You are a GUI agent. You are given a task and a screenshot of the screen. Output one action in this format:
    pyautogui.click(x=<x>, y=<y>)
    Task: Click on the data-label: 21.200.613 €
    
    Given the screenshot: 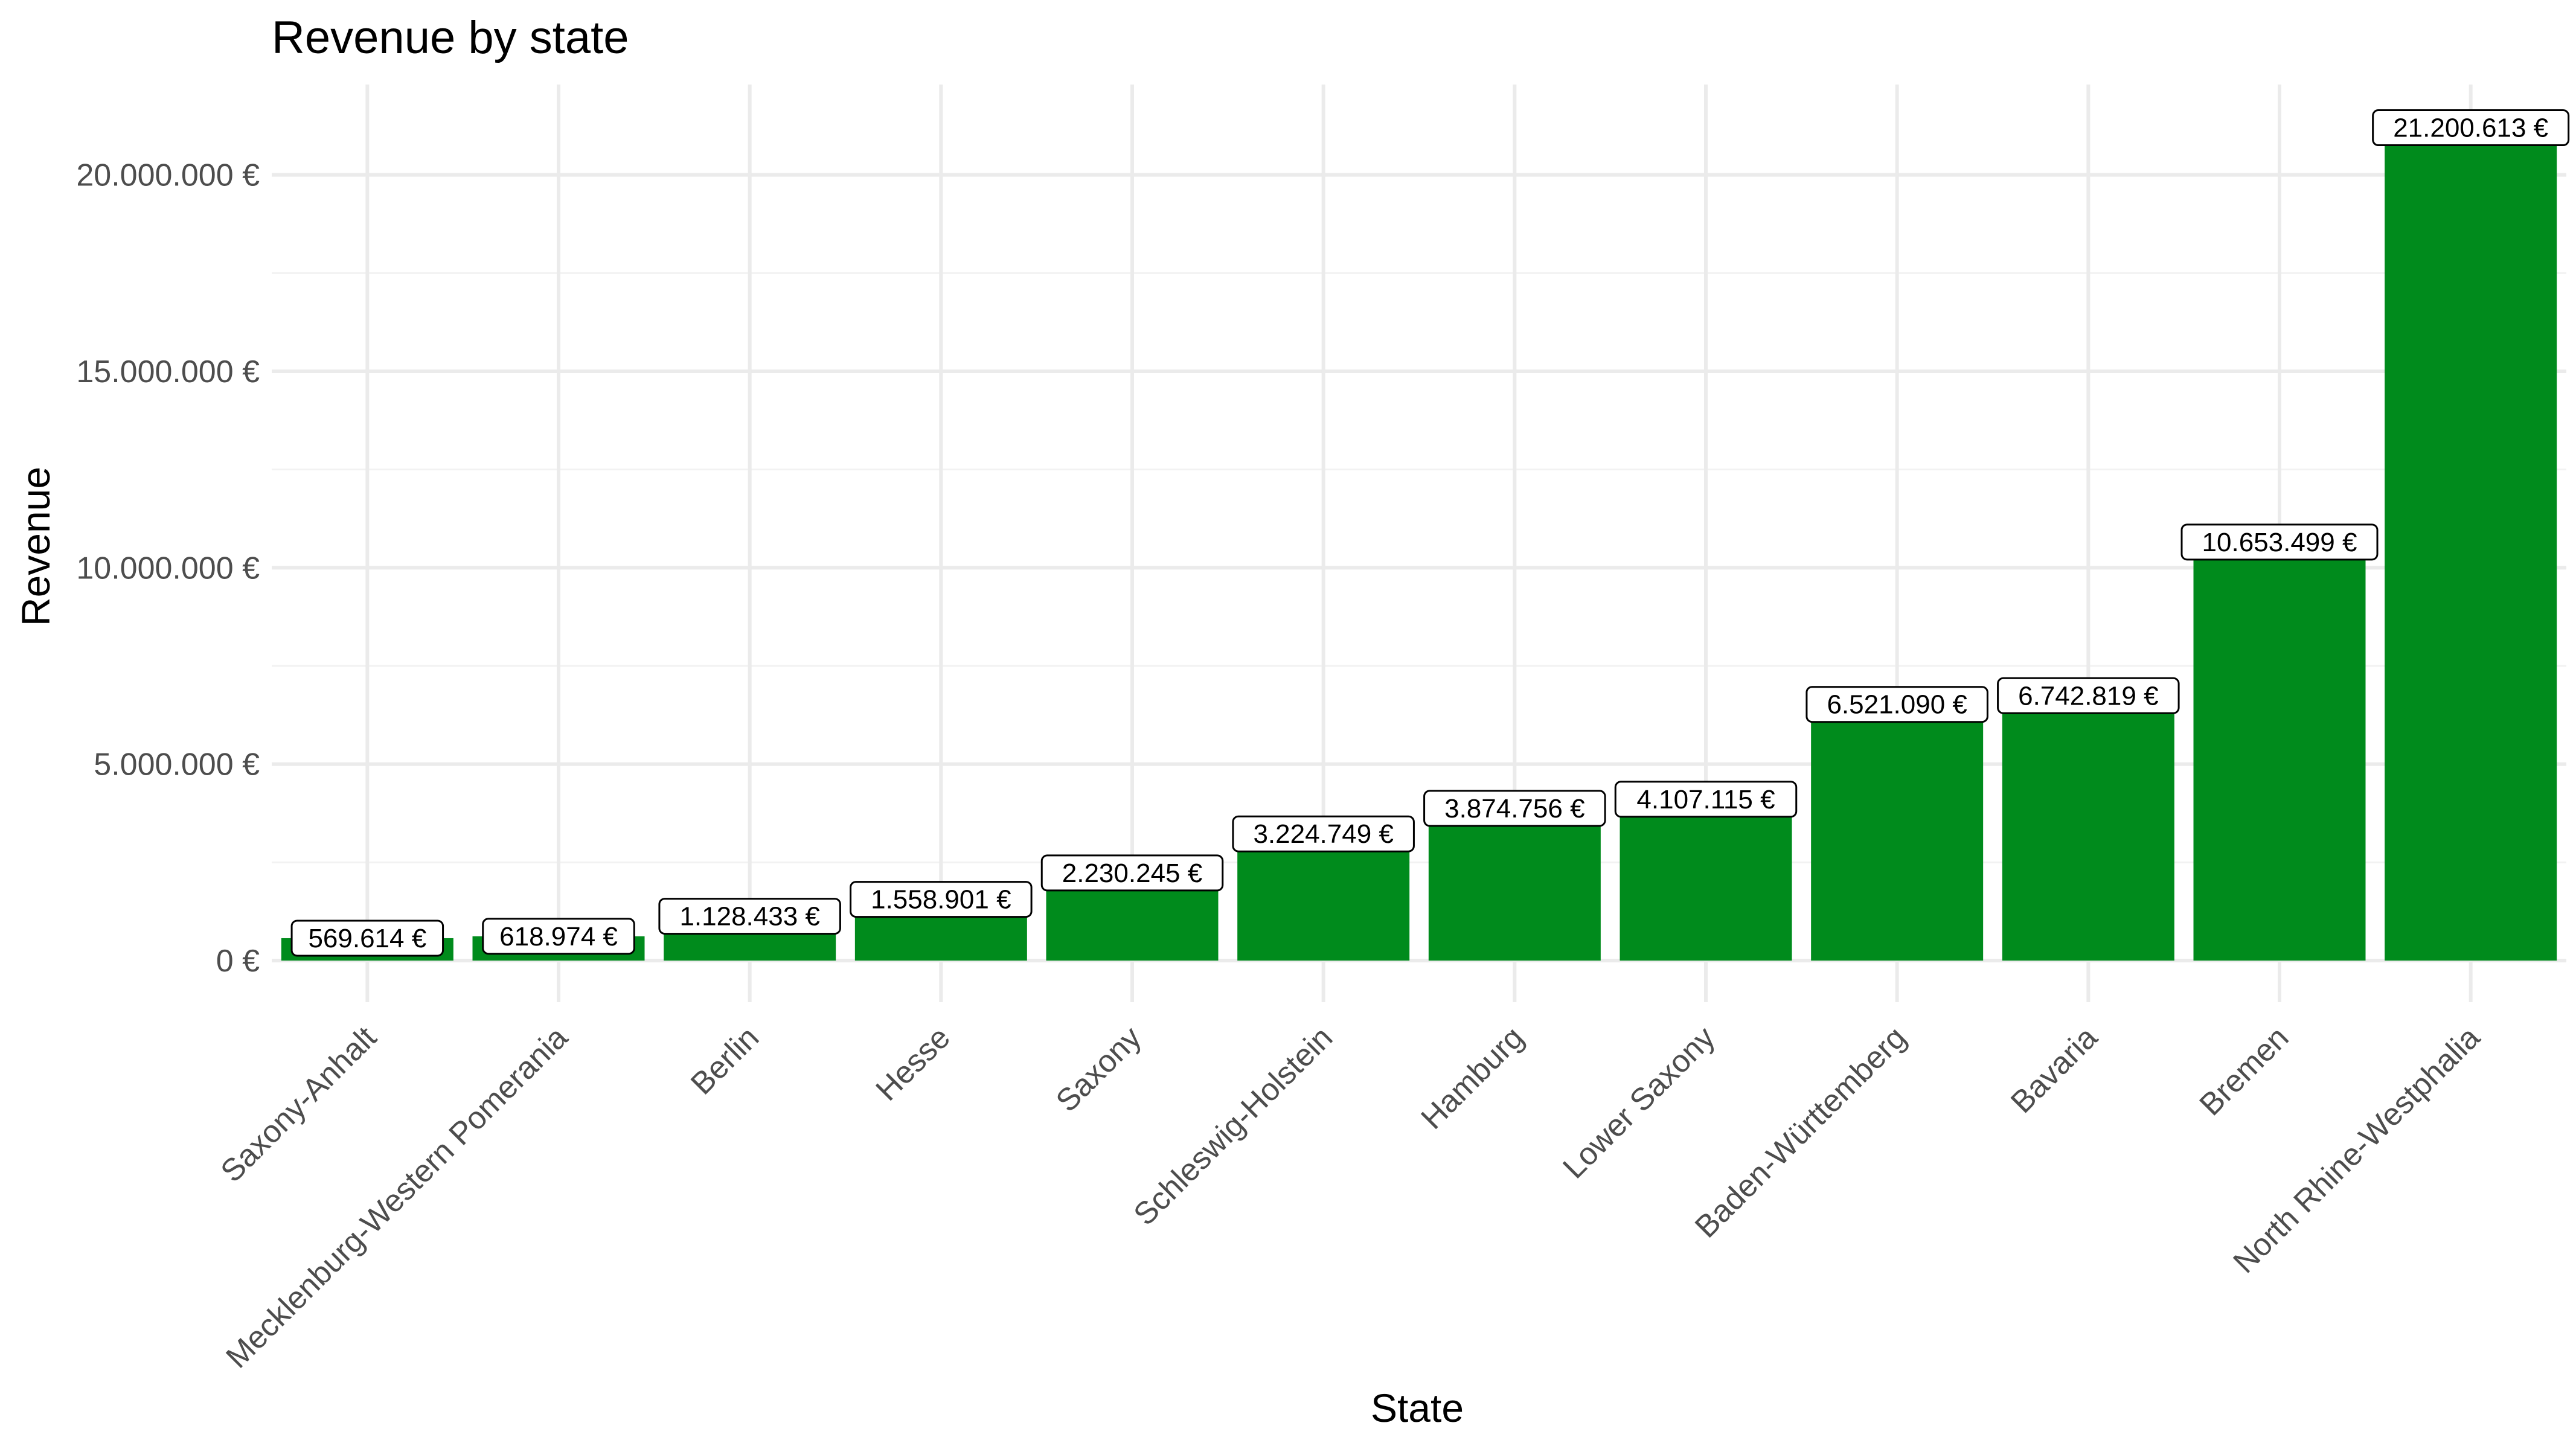 What is the action you would take?
    pyautogui.click(x=2471, y=128)
    